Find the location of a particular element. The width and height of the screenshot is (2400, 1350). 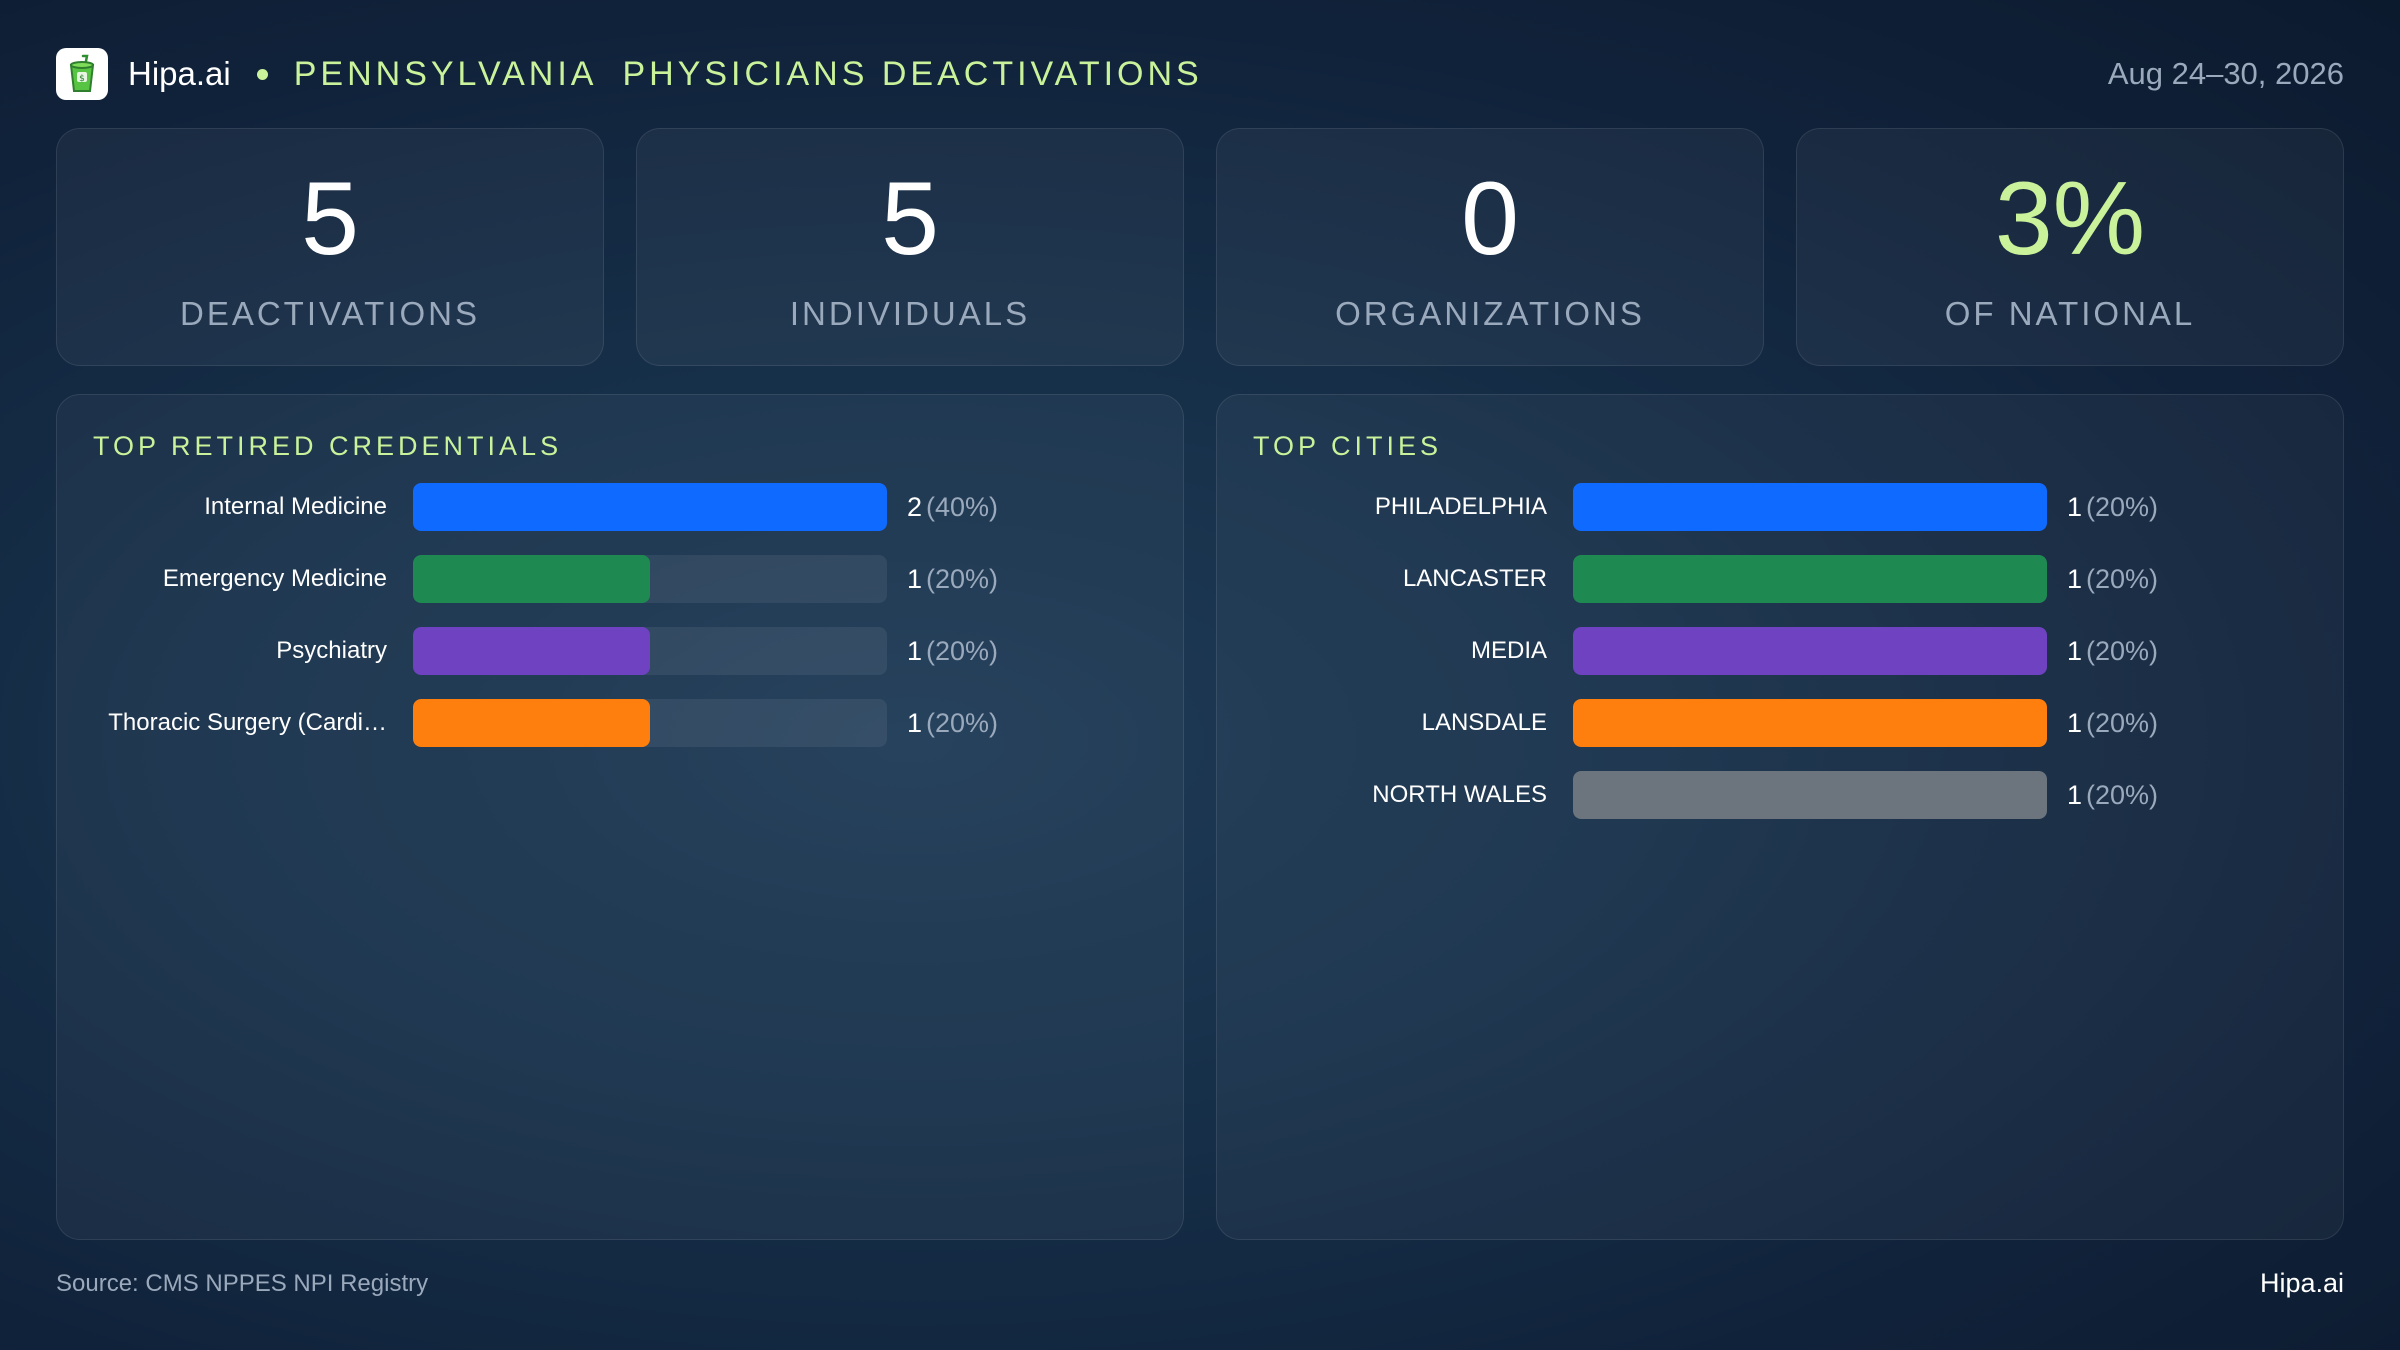

bar-category-label: LANSDALE is located at coordinates (1484, 722).